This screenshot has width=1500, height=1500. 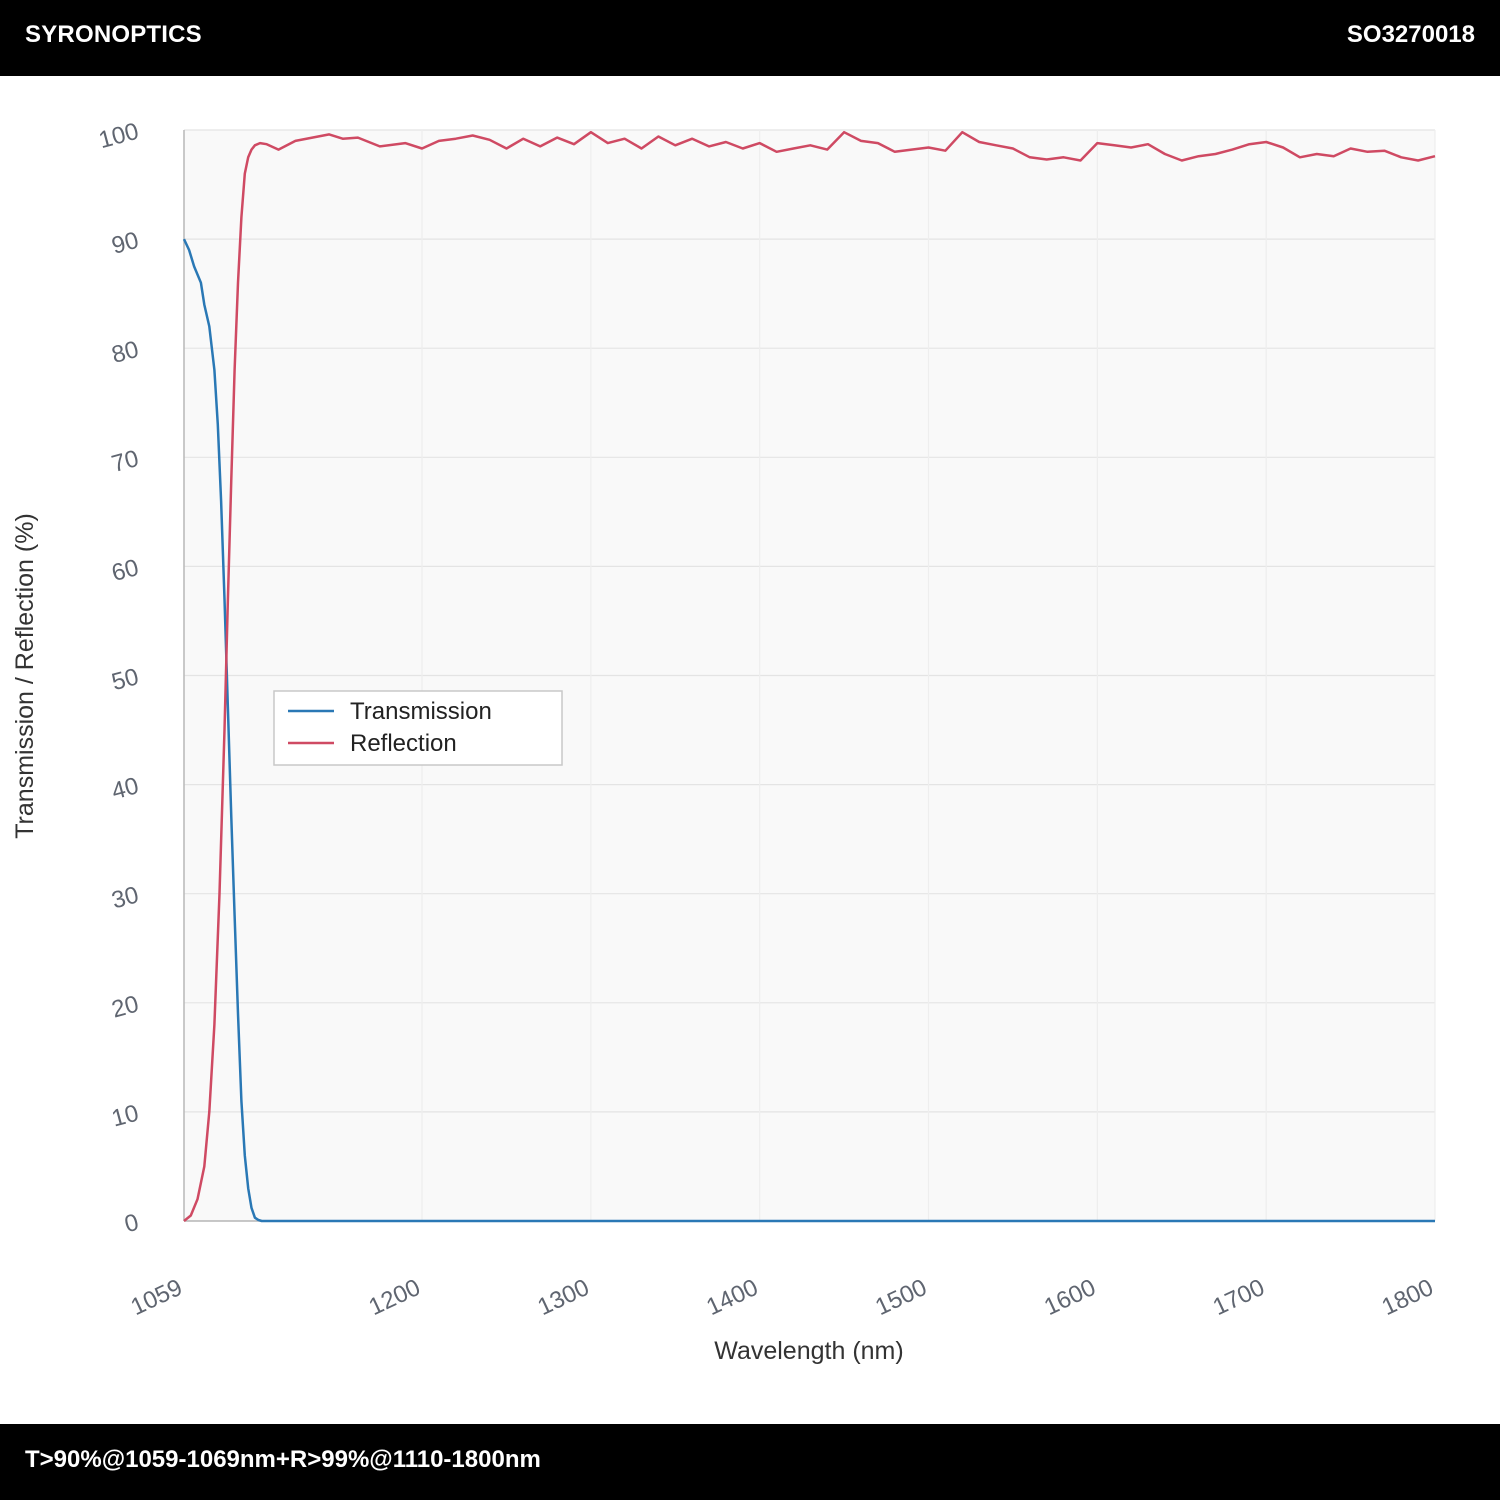 I want to click on y-tick-label-10: 10, so click(x=125, y=1116).